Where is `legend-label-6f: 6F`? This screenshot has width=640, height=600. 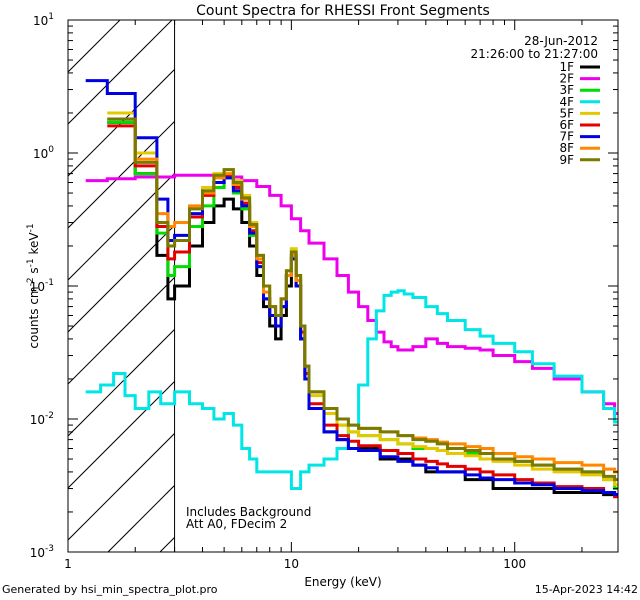 legend-label-6f: 6F is located at coordinates (566, 125).